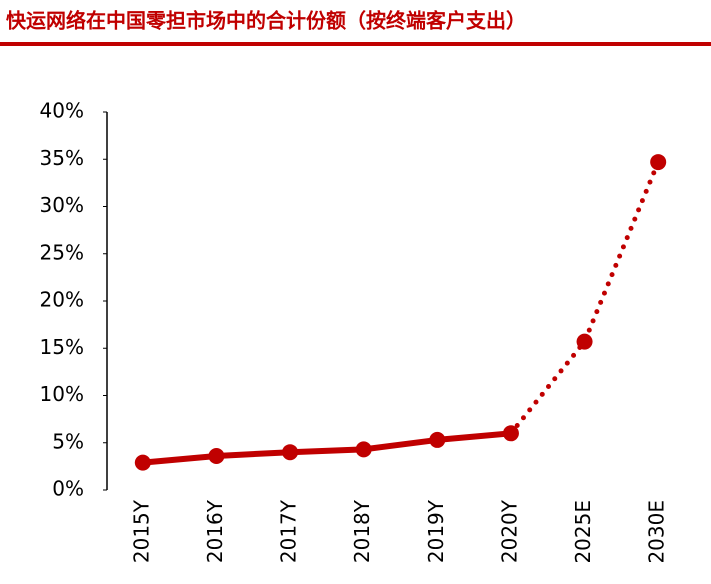 The image size is (711, 584). Describe the element at coordinates (362, 531) in the screenshot. I see `x-tick-label: 2018Y` at that location.